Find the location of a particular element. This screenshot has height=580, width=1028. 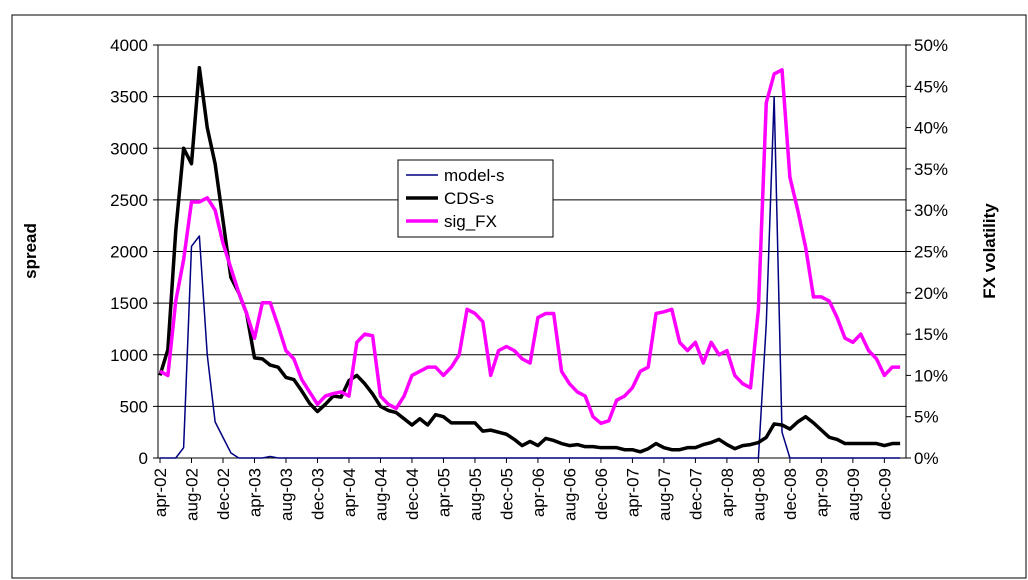

x-tick-label: dec-06 is located at coordinates (601, 494).